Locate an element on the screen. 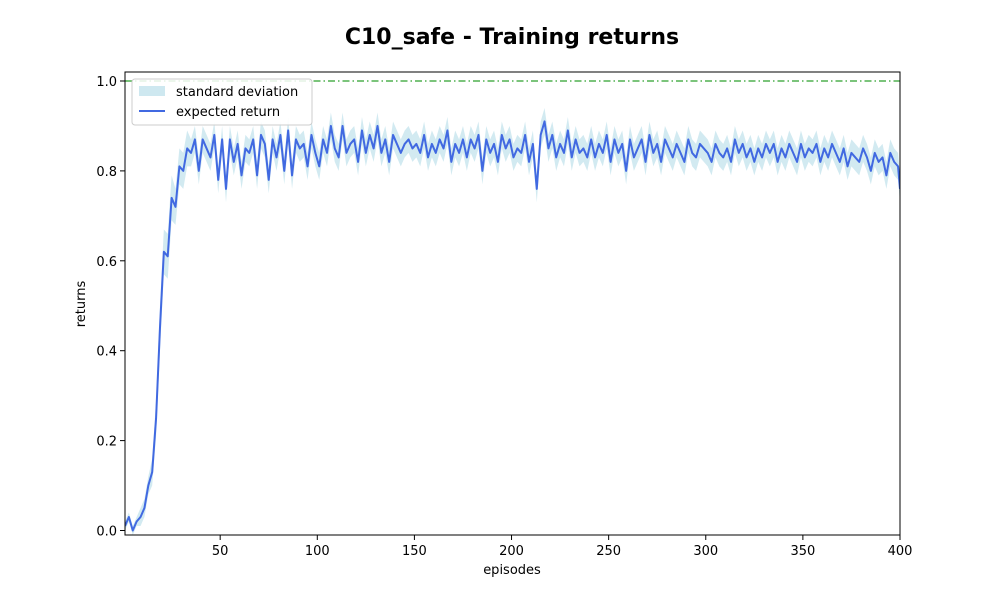 This screenshot has width=1000, height=600. y-tick-label: 0.0 is located at coordinates (106, 532).